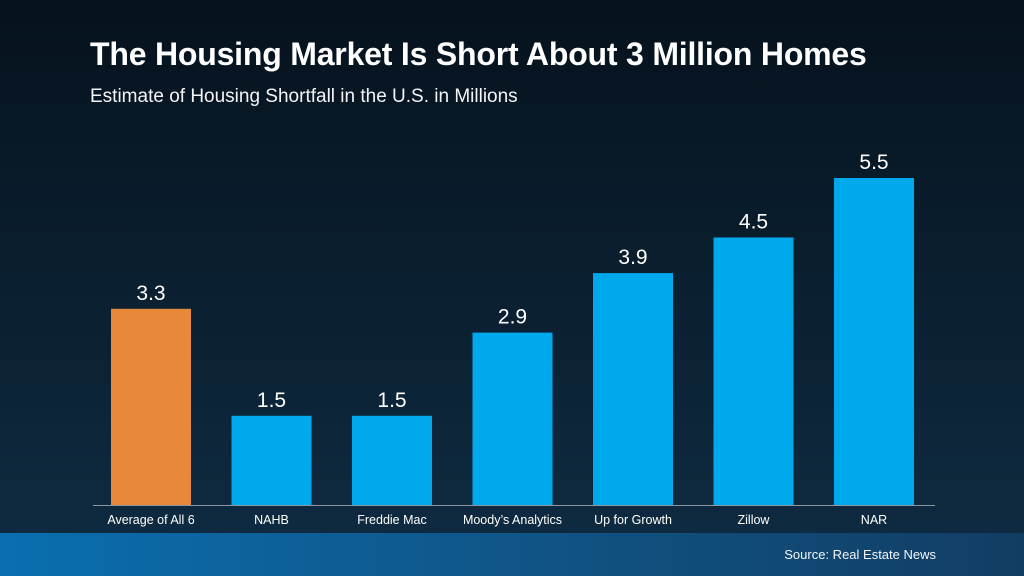 The height and width of the screenshot is (576, 1024). What do you see at coordinates (512, 520) in the screenshot?
I see `category-label-3: Moody’s Analytics` at bounding box center [512, 520].